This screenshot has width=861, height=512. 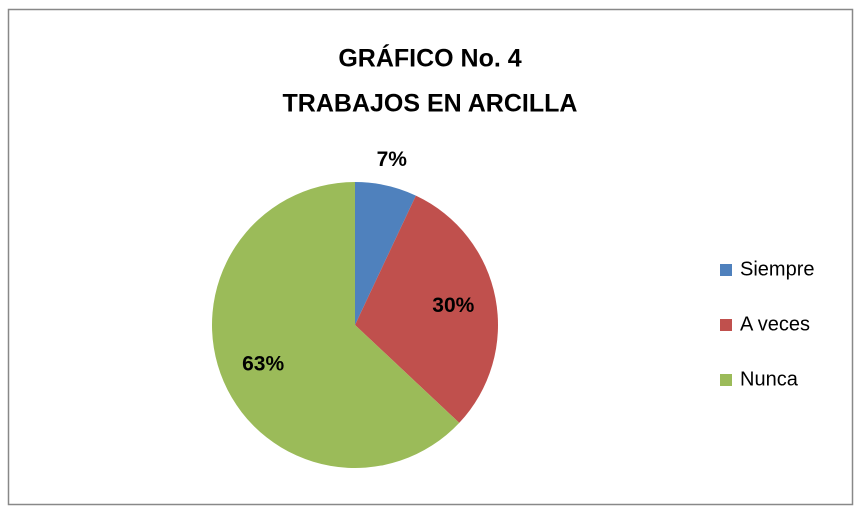 I want to click on legend-label: Siempre, so click(x=777, y=269).